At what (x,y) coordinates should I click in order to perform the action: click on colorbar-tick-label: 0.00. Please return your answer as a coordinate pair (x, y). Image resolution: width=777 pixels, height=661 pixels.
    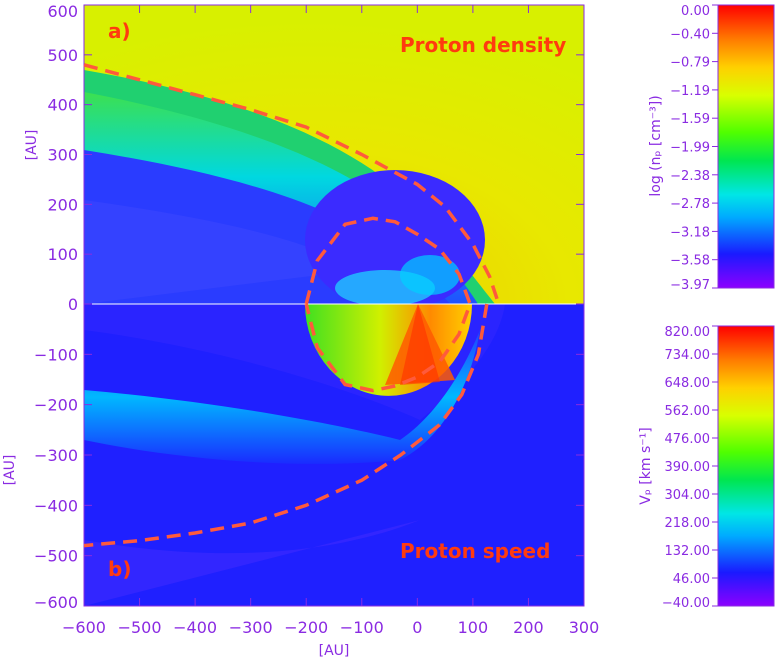
    Looking at the image, I should click on (695, 11).